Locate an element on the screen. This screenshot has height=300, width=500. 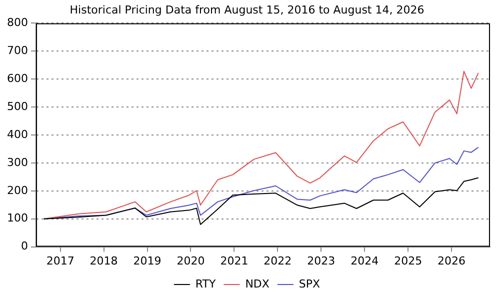
x-tick-label: 2022 is located at coordinates (278, 261).